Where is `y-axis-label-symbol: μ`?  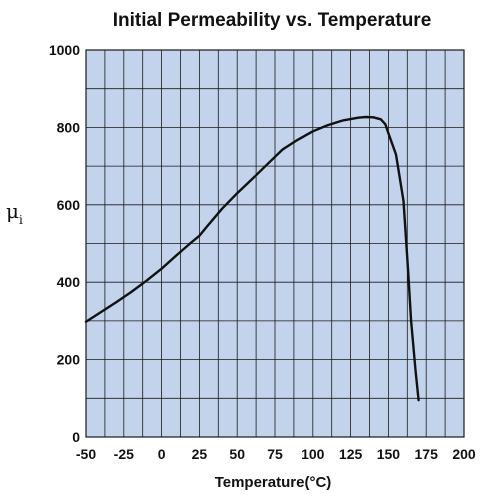
y-axis-label-symbol: μ is located at coordinates (12, 211).